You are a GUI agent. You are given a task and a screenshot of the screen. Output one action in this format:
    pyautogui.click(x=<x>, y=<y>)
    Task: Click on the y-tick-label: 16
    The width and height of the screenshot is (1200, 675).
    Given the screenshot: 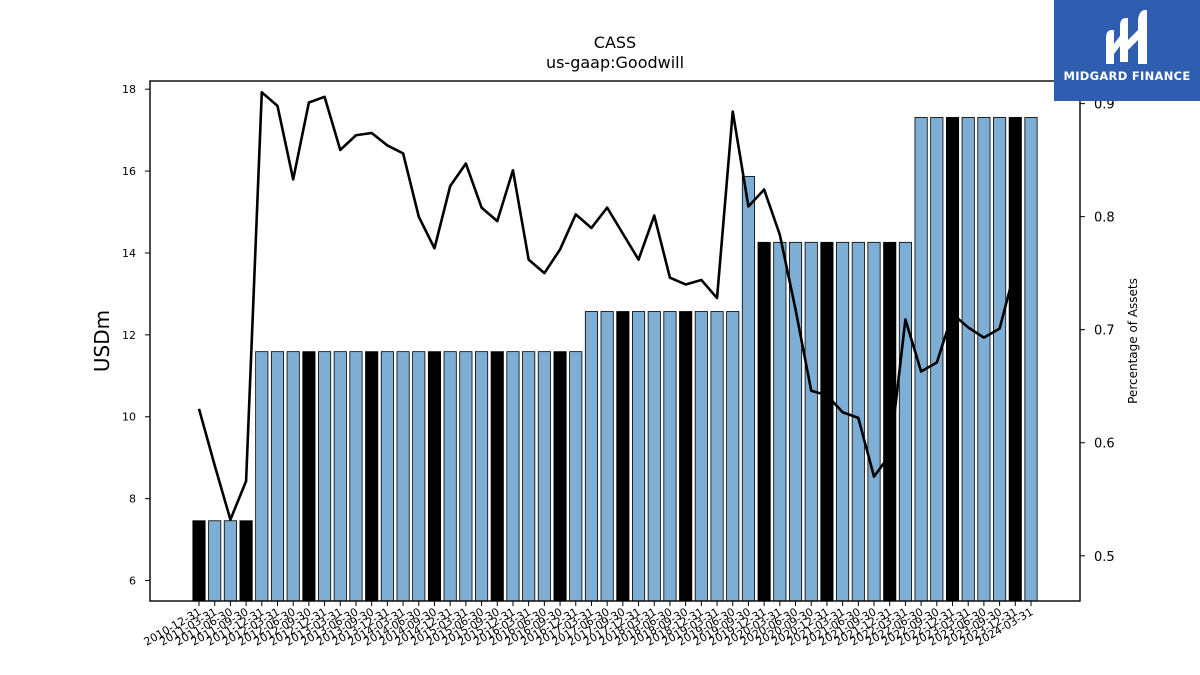 What is the action you would take?
    pyautogui.click(x=129, y=171)
    